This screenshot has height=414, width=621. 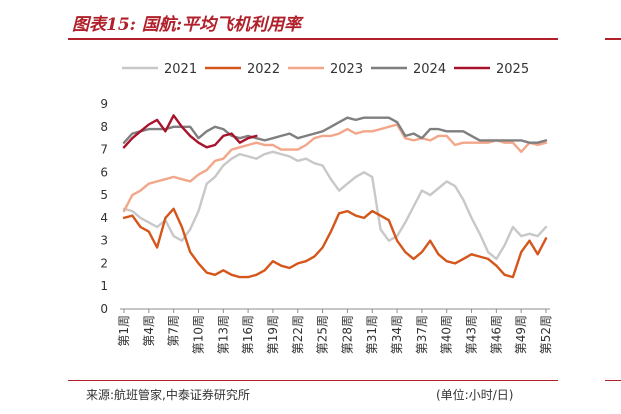 What do you see at coordinates (149, 331) in the screenshot?
I see `x-tick-label: 第4周` at bounding box center [149, 331].